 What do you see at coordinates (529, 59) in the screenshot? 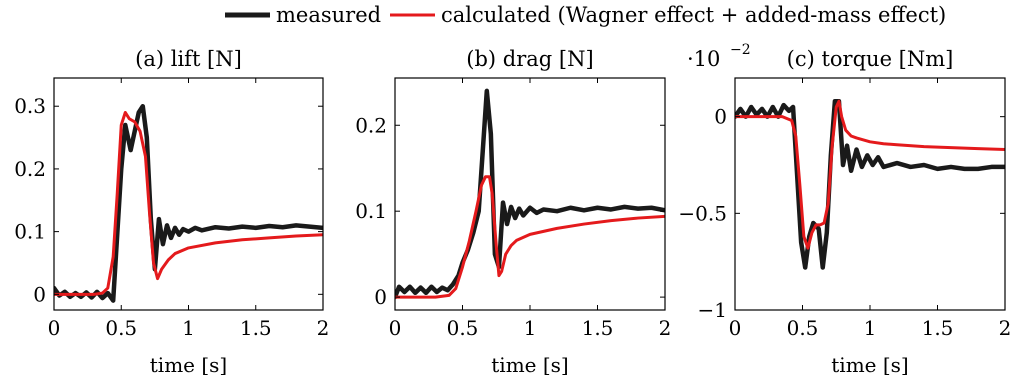
I see `panel-title: (b) drag [N]` at bounding box center [529, 59].